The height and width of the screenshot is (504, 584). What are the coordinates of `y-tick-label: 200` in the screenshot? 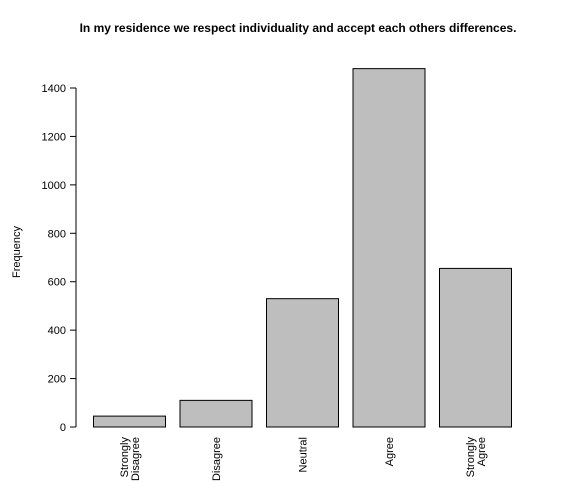 It's located at (57, 380).